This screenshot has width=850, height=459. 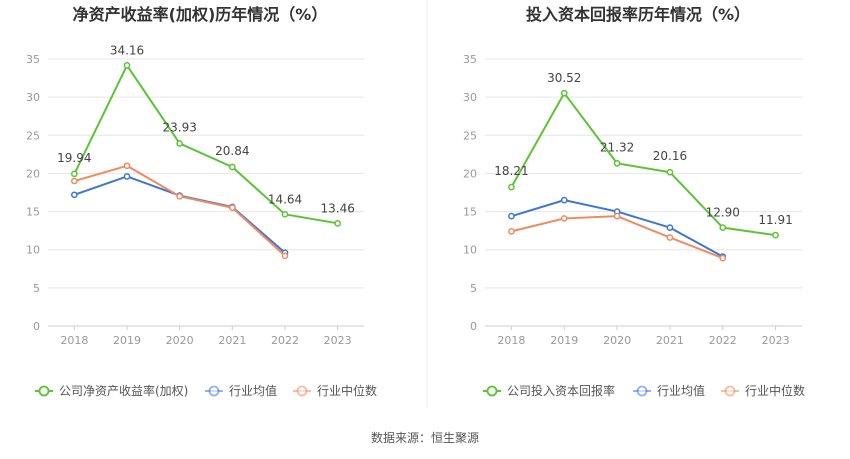 What do you see at coordinates (180, 214) in the screenshot?
I see `series-line-industry-avg` at bounding box center [180, 214].